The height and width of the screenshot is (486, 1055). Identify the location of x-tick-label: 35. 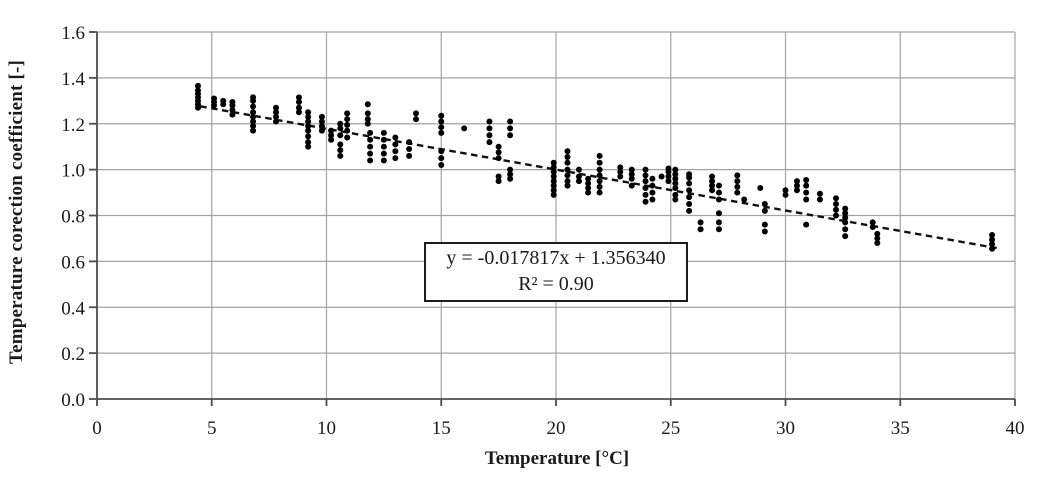
(900, 428).